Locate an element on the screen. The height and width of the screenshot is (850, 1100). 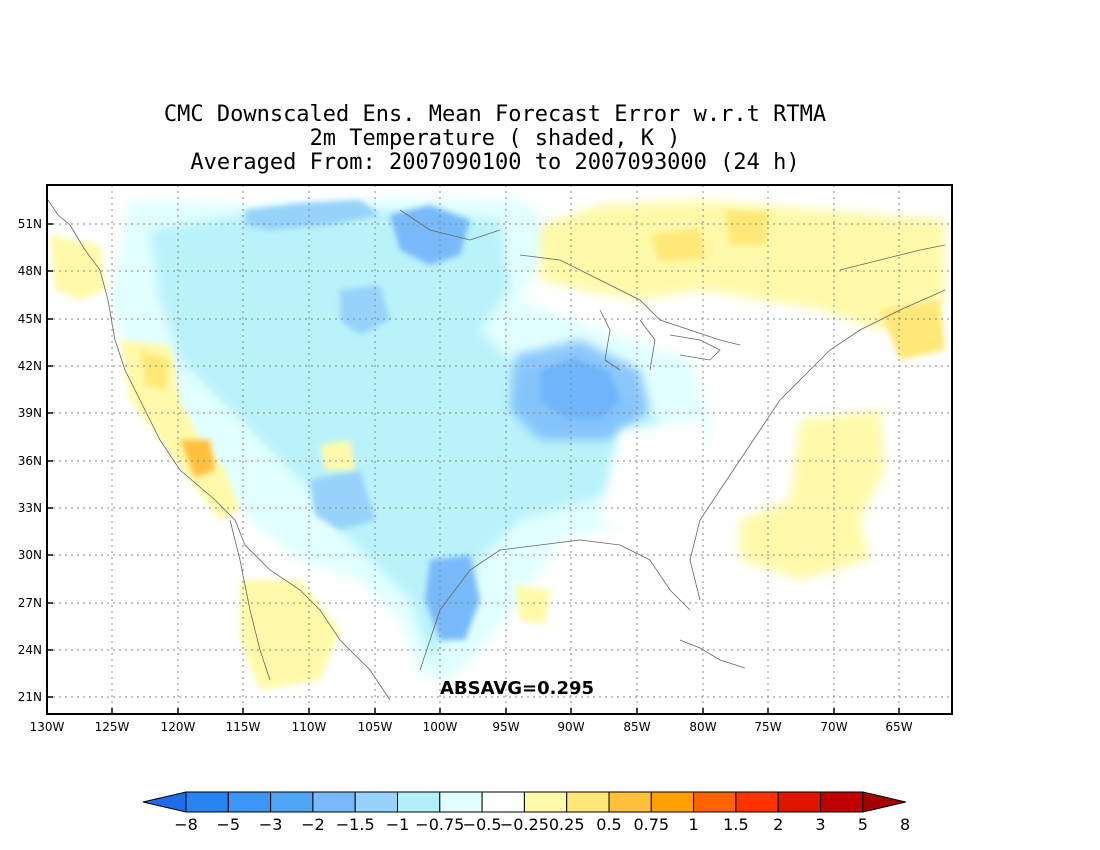
field-blue-north is located at coordinates (312, 215).